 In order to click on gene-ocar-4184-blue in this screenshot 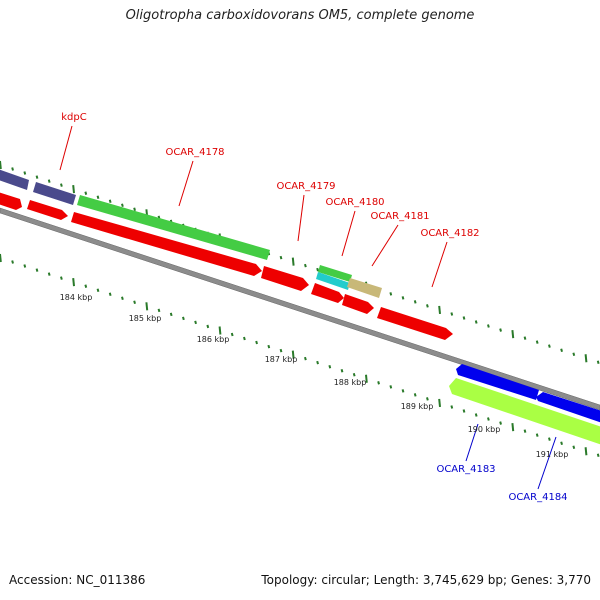, I will do `click(568, 407)`.